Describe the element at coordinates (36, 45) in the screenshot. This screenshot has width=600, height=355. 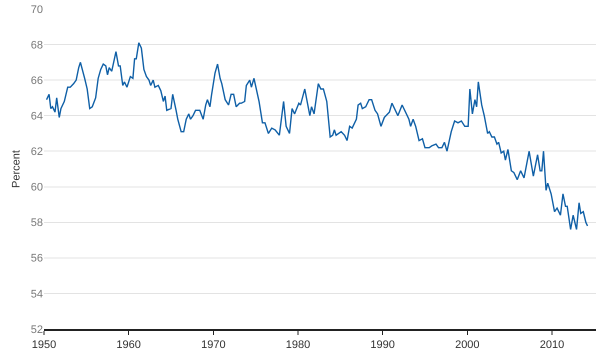
I see `y-tick-label: 68` at that location.